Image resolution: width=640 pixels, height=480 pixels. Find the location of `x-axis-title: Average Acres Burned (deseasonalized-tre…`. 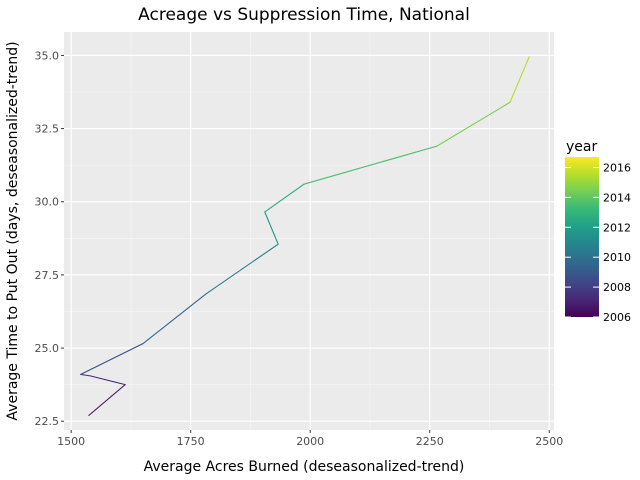

x-axis-title: Average Acres Burned (deseasonalized-tre… is located at coordinates (304, 467).